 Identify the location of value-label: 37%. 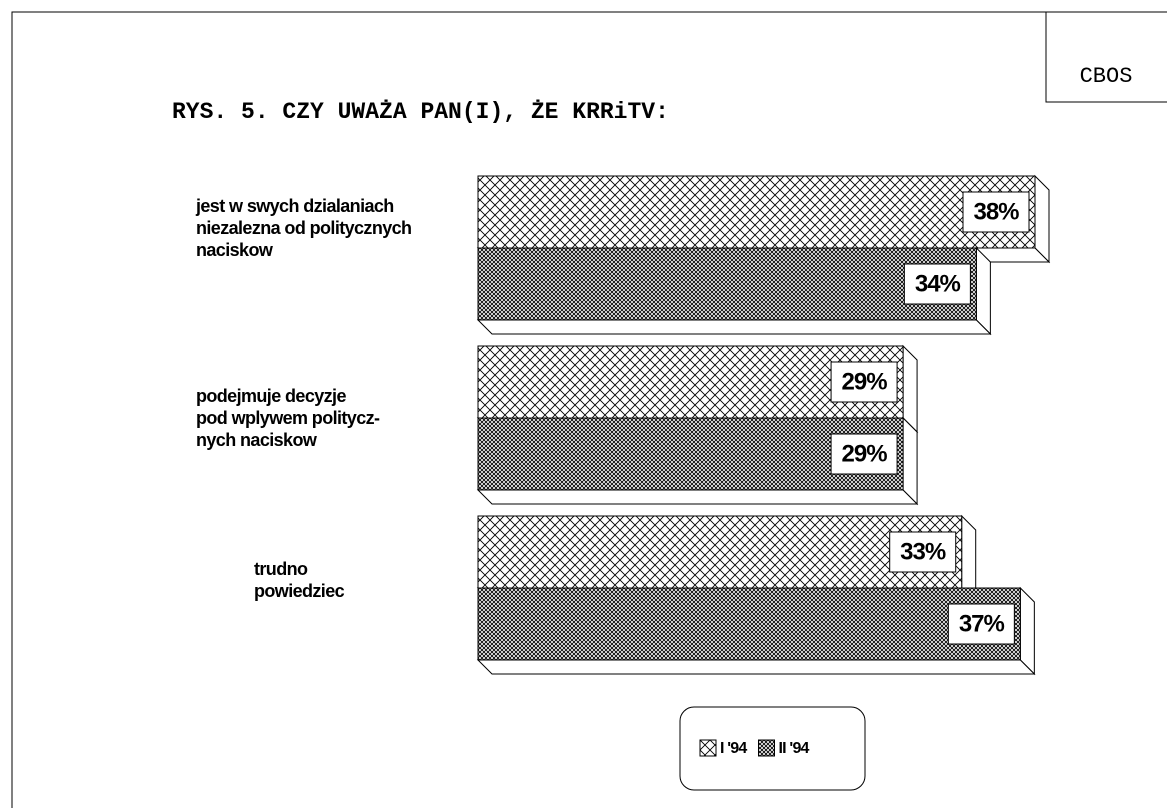
(982, 623).